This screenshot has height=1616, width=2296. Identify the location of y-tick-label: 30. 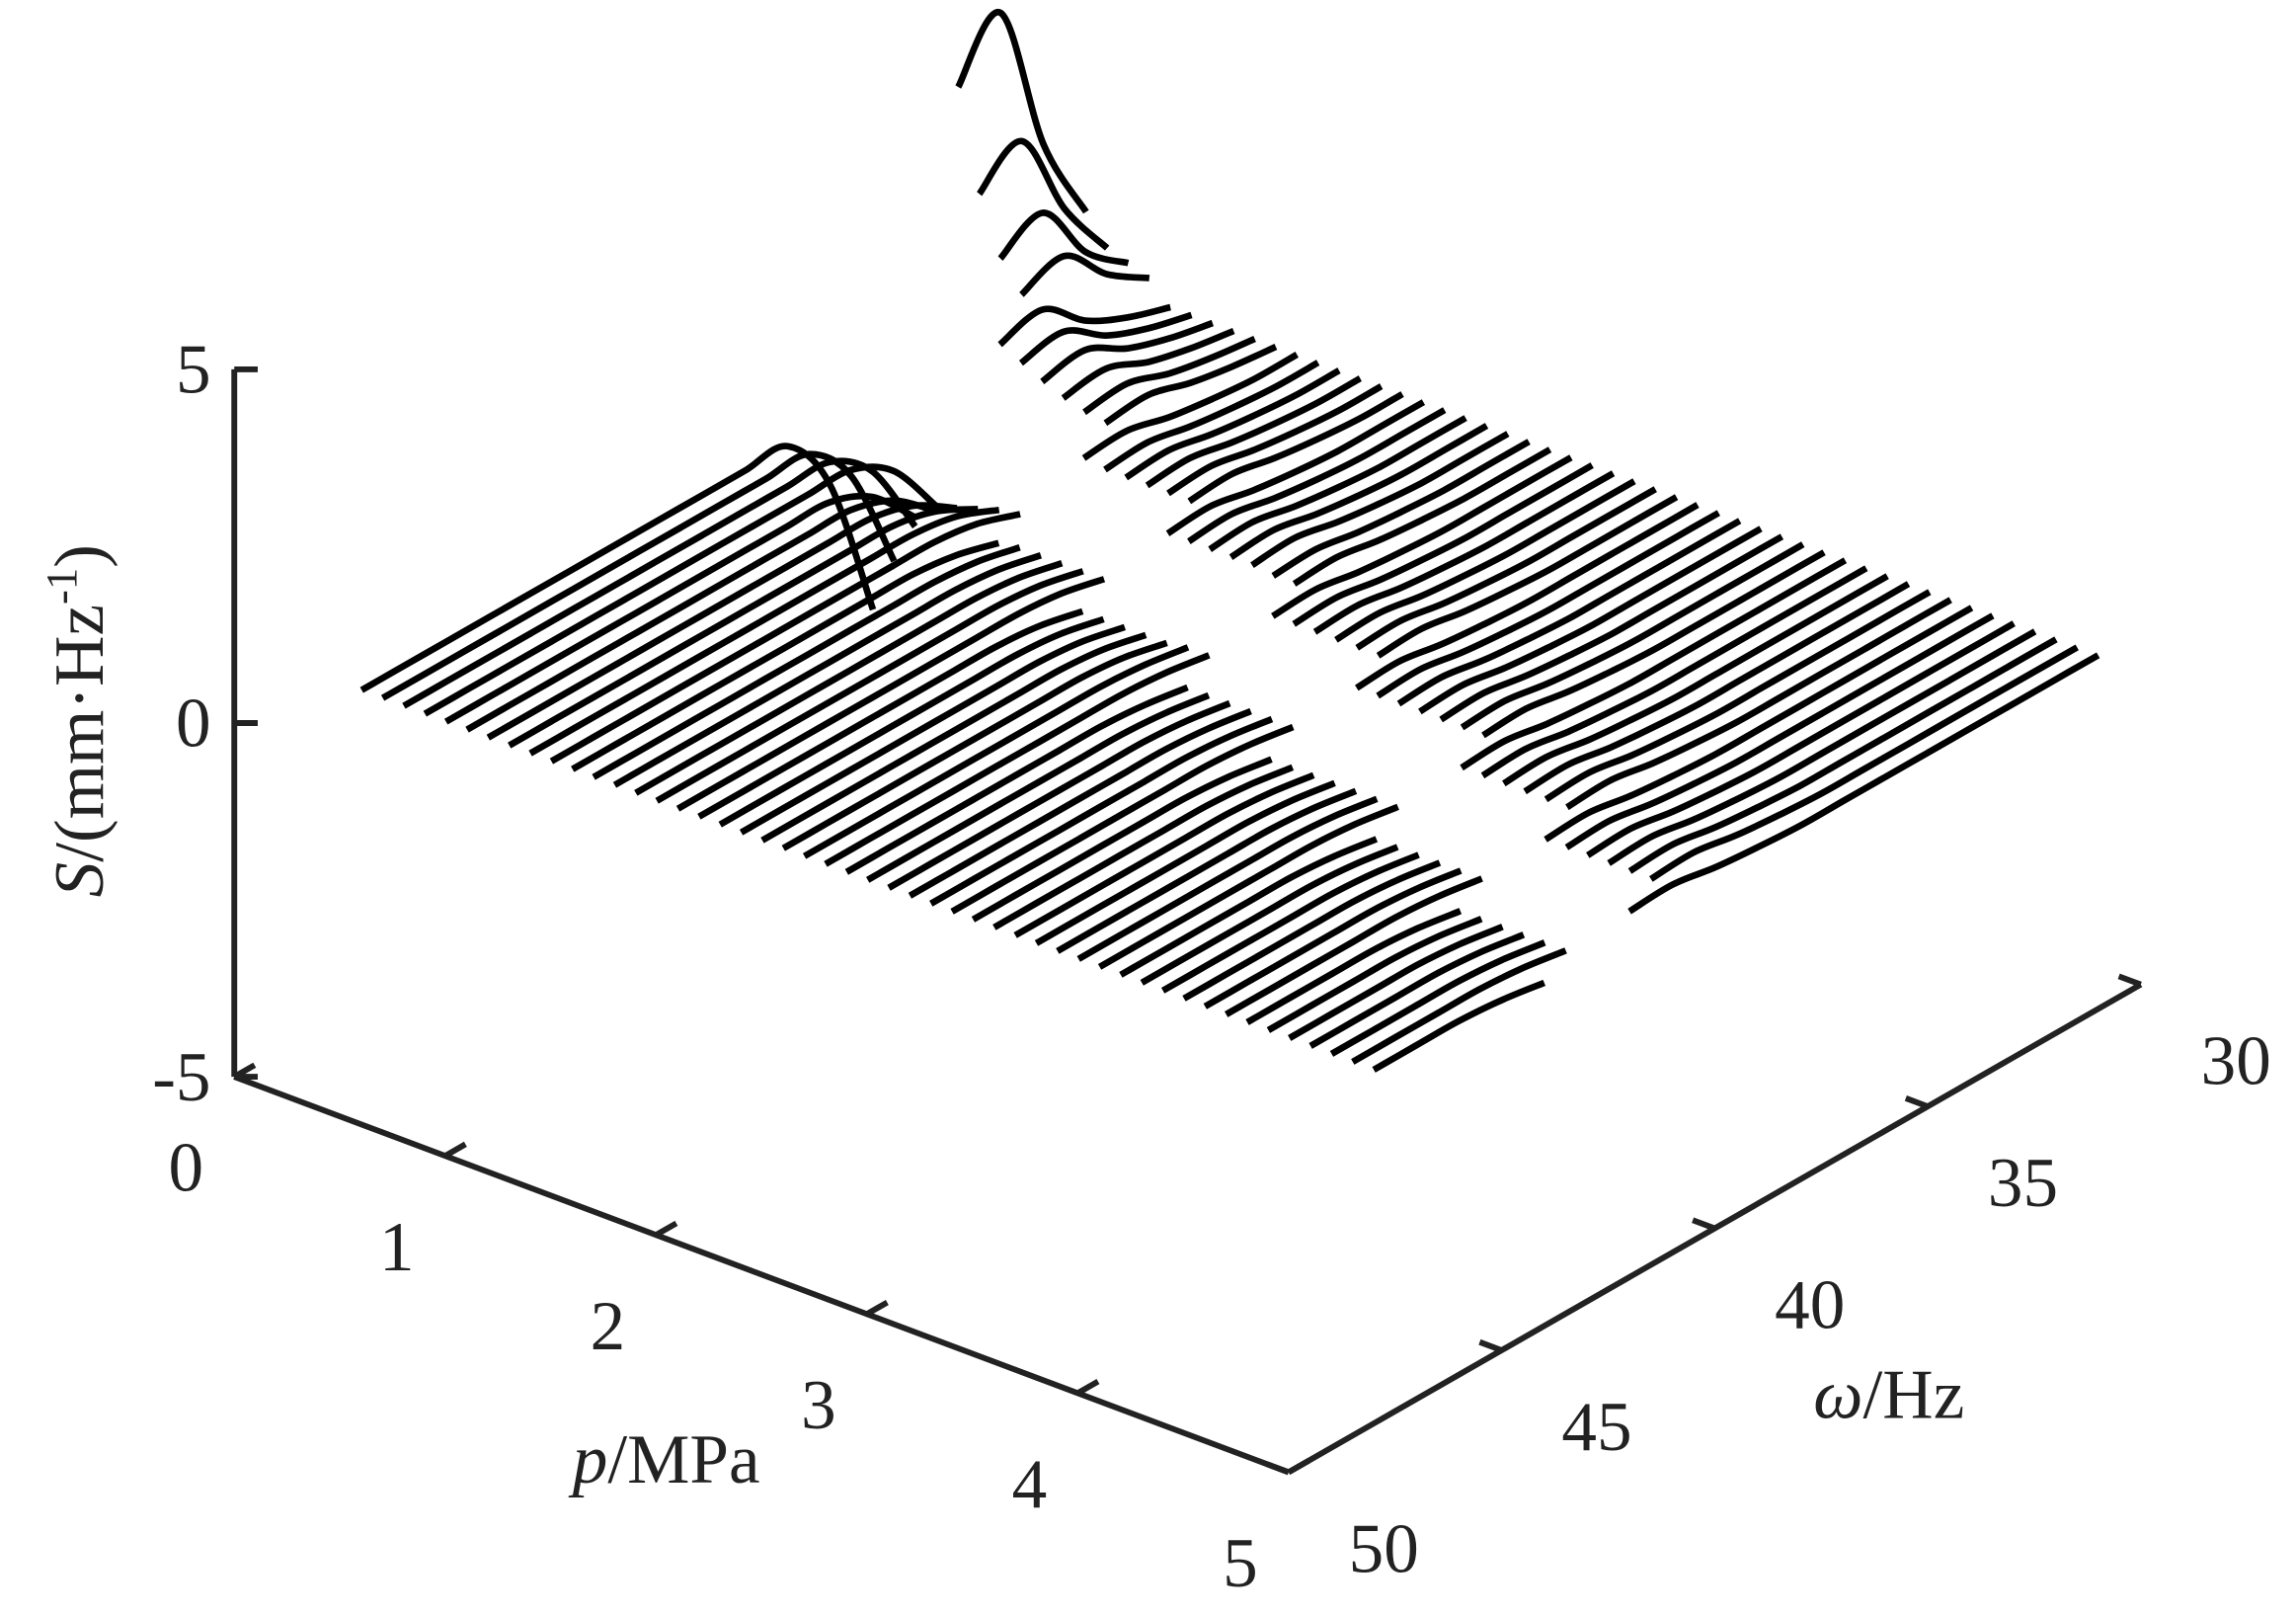
(2236, 1061).